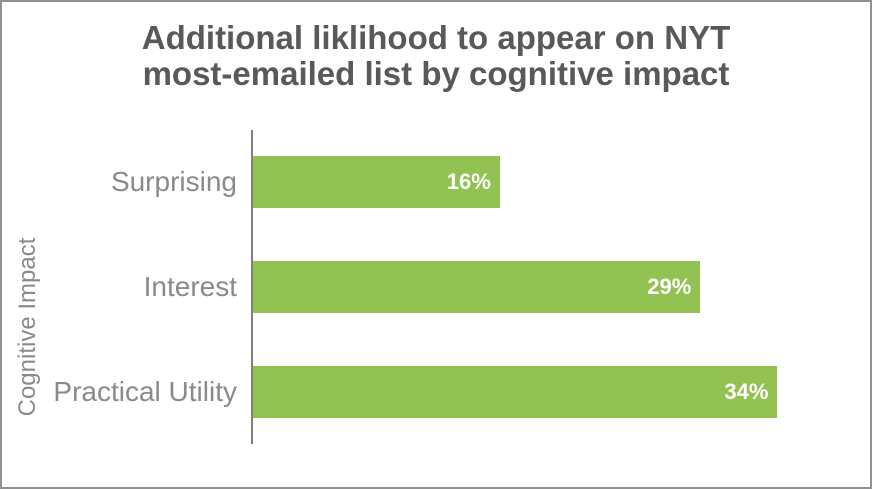 The height and width of the screenshot is (489, 872). I want to click on bar-value-label: 29%, so click(669, 286).